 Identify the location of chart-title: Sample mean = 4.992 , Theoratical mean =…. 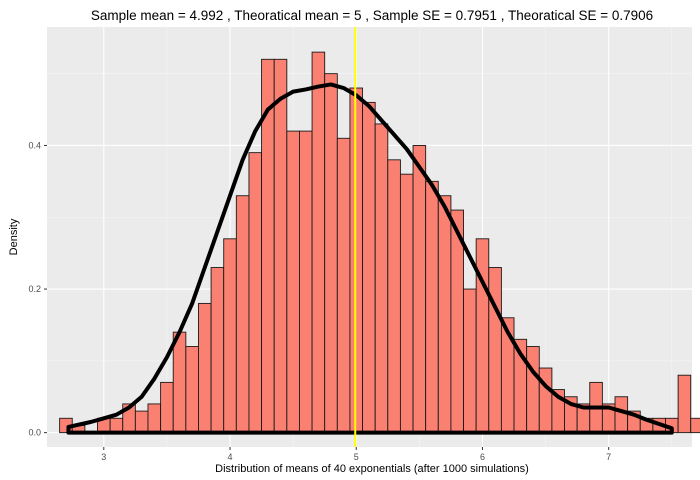
(372, 15).